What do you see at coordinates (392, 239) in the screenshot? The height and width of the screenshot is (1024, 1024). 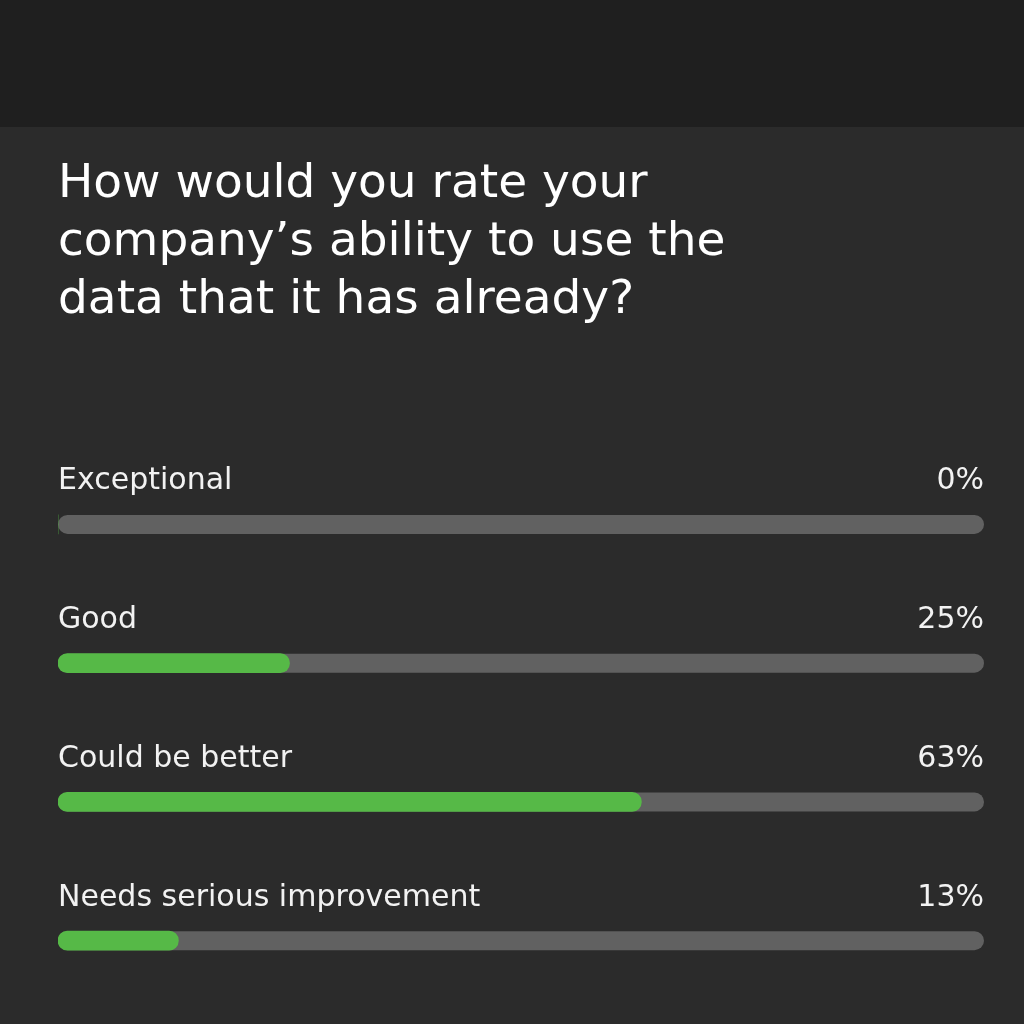 I see `chart-title: How would you rate your company’s ability to use the data that it has already?` at bounding box center [392, 239].